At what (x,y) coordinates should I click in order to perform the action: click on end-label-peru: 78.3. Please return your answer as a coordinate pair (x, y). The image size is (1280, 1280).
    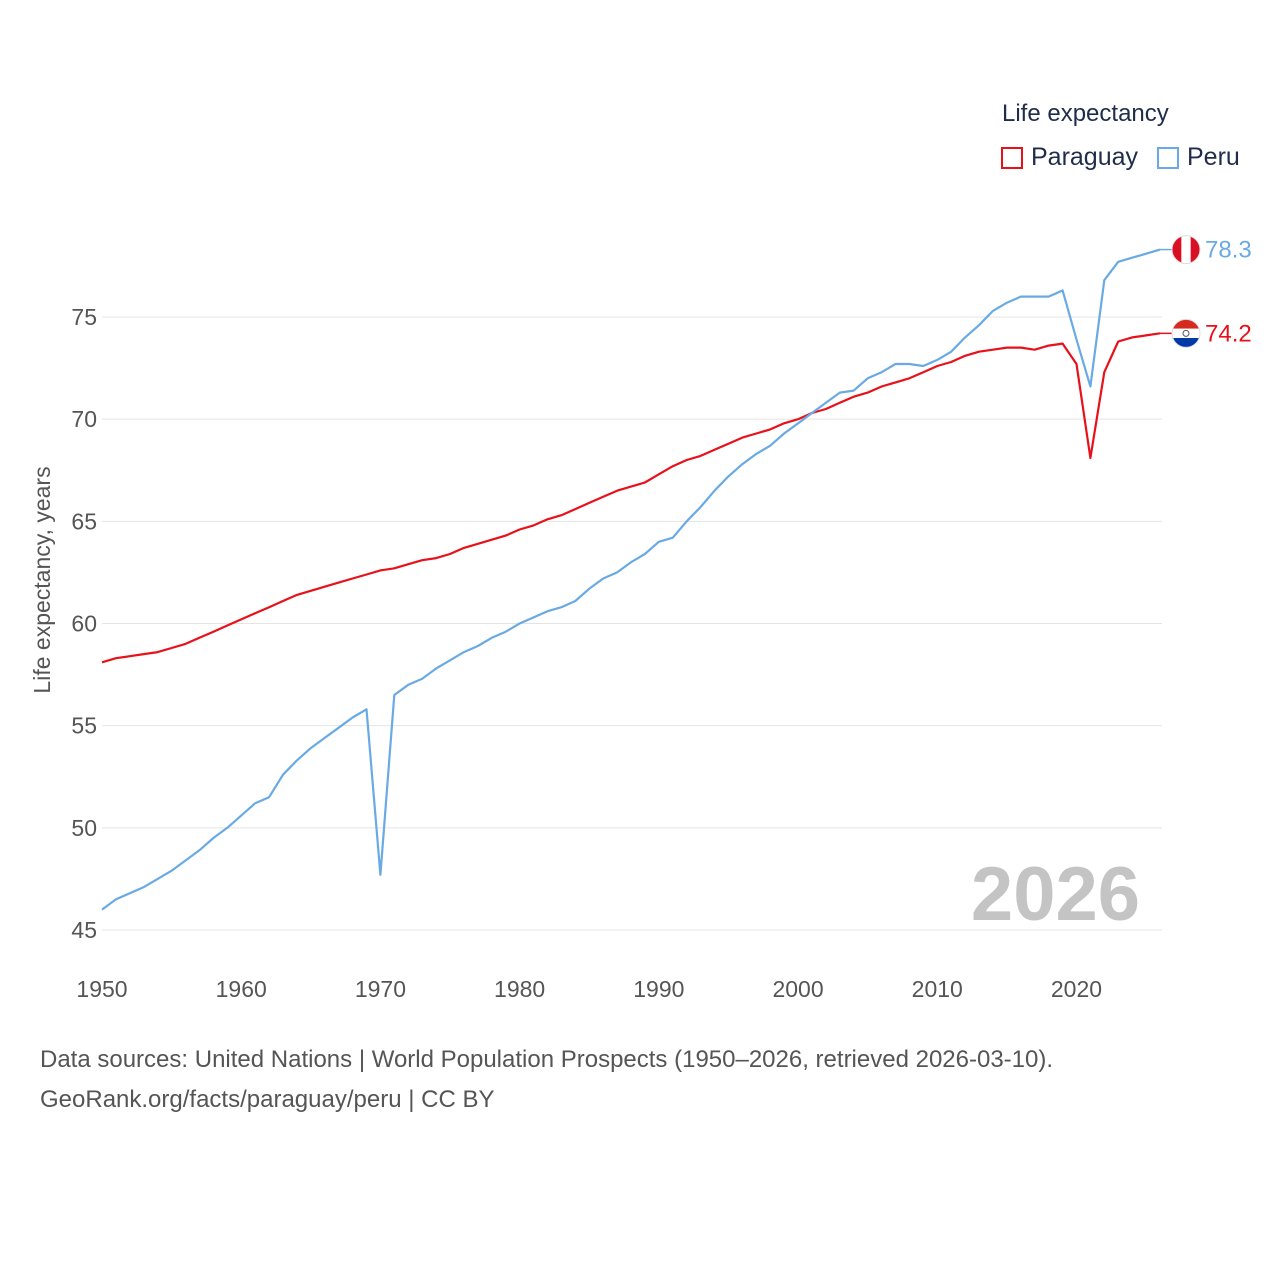
    Looking at the image, I should click on (1228, 250).